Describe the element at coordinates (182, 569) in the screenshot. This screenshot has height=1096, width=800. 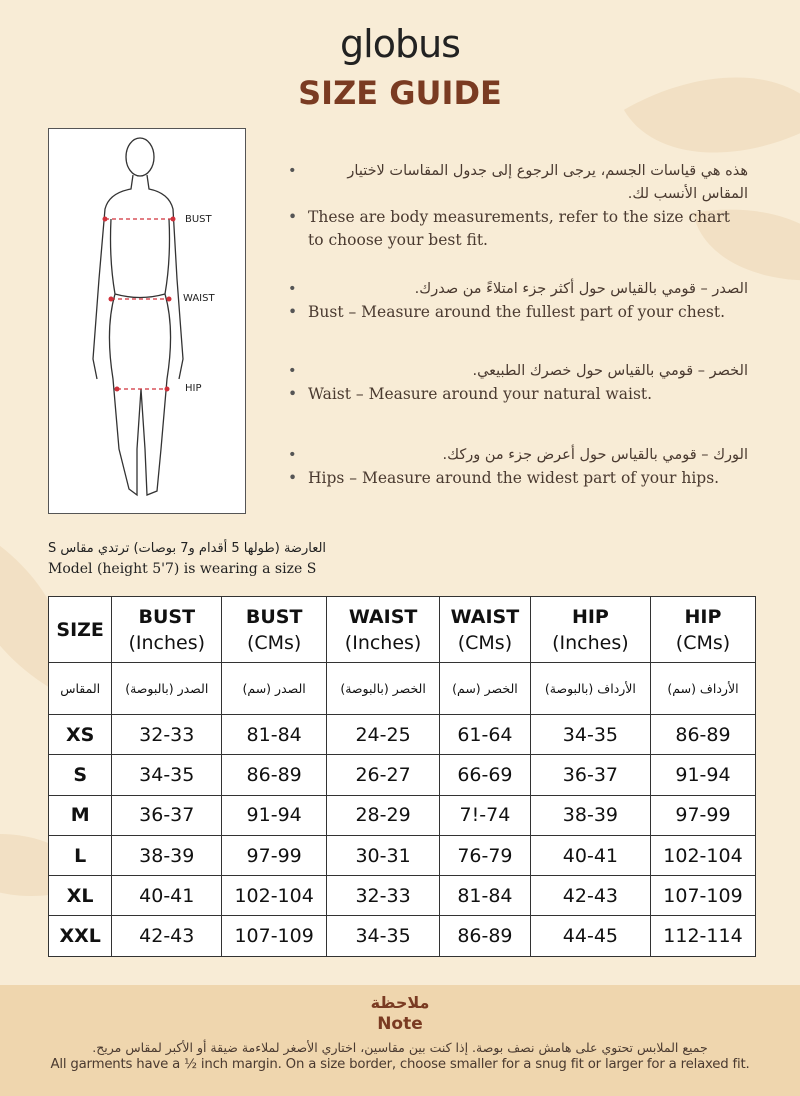
I see `model-info-en: Model (height 5'7) is wearing a size S` at that location.